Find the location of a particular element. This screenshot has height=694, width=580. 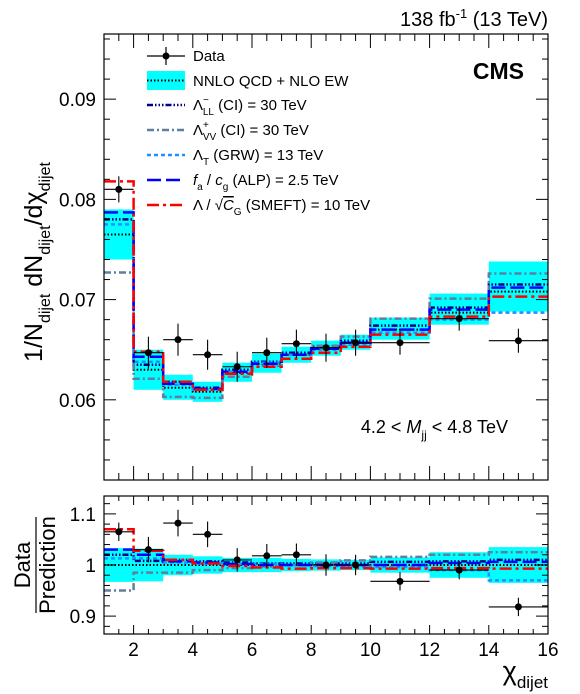

ratio-data-points is located at coordinates (326, 563).